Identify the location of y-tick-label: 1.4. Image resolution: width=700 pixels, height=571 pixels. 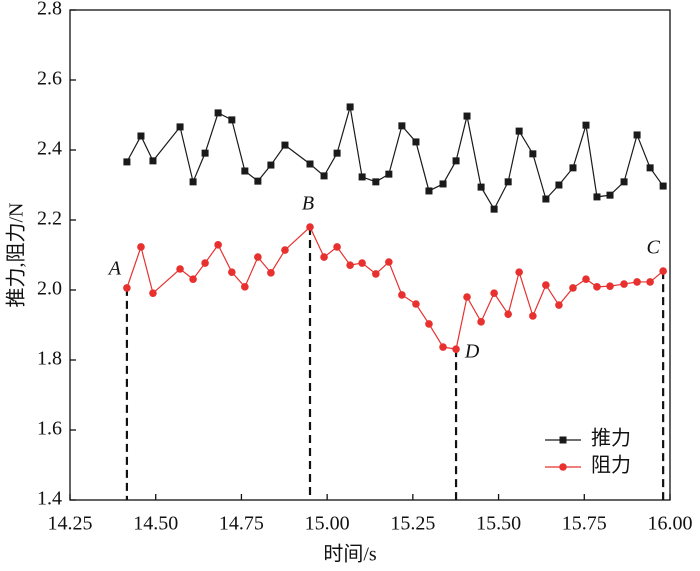
(49, 499).